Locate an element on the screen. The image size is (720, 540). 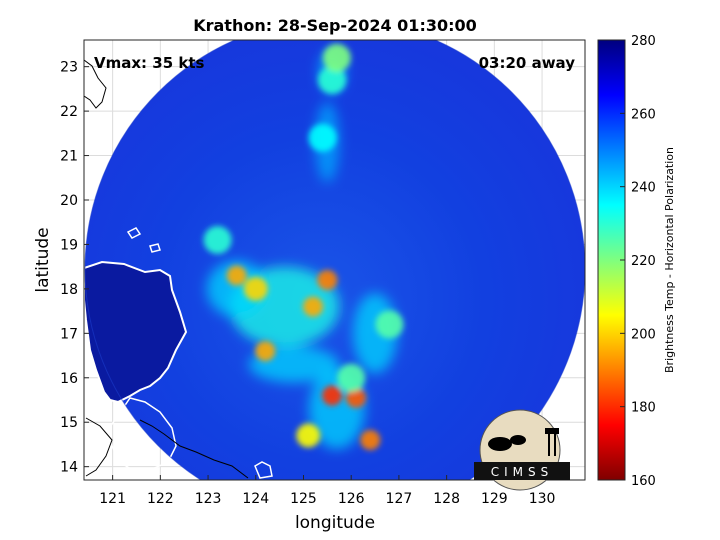
y-axis-label: latitude is located at coordinates (43, 259).